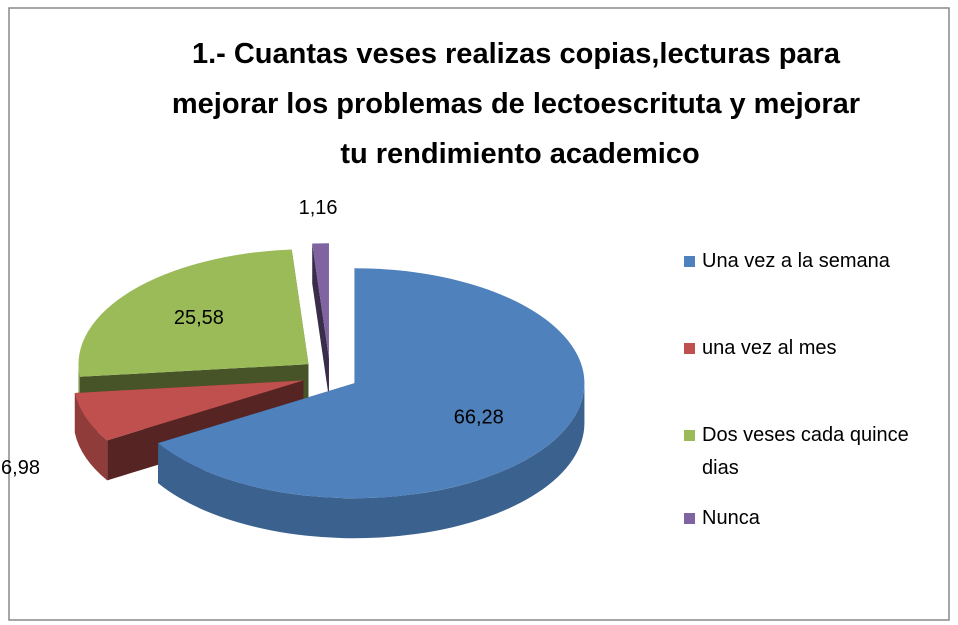 The image size is (958, 625). What do you see at coordinates (808, 451) in the screenshot?
I see `legend-label: Dos veses cada quince dias` at bounding box center [808, 451].